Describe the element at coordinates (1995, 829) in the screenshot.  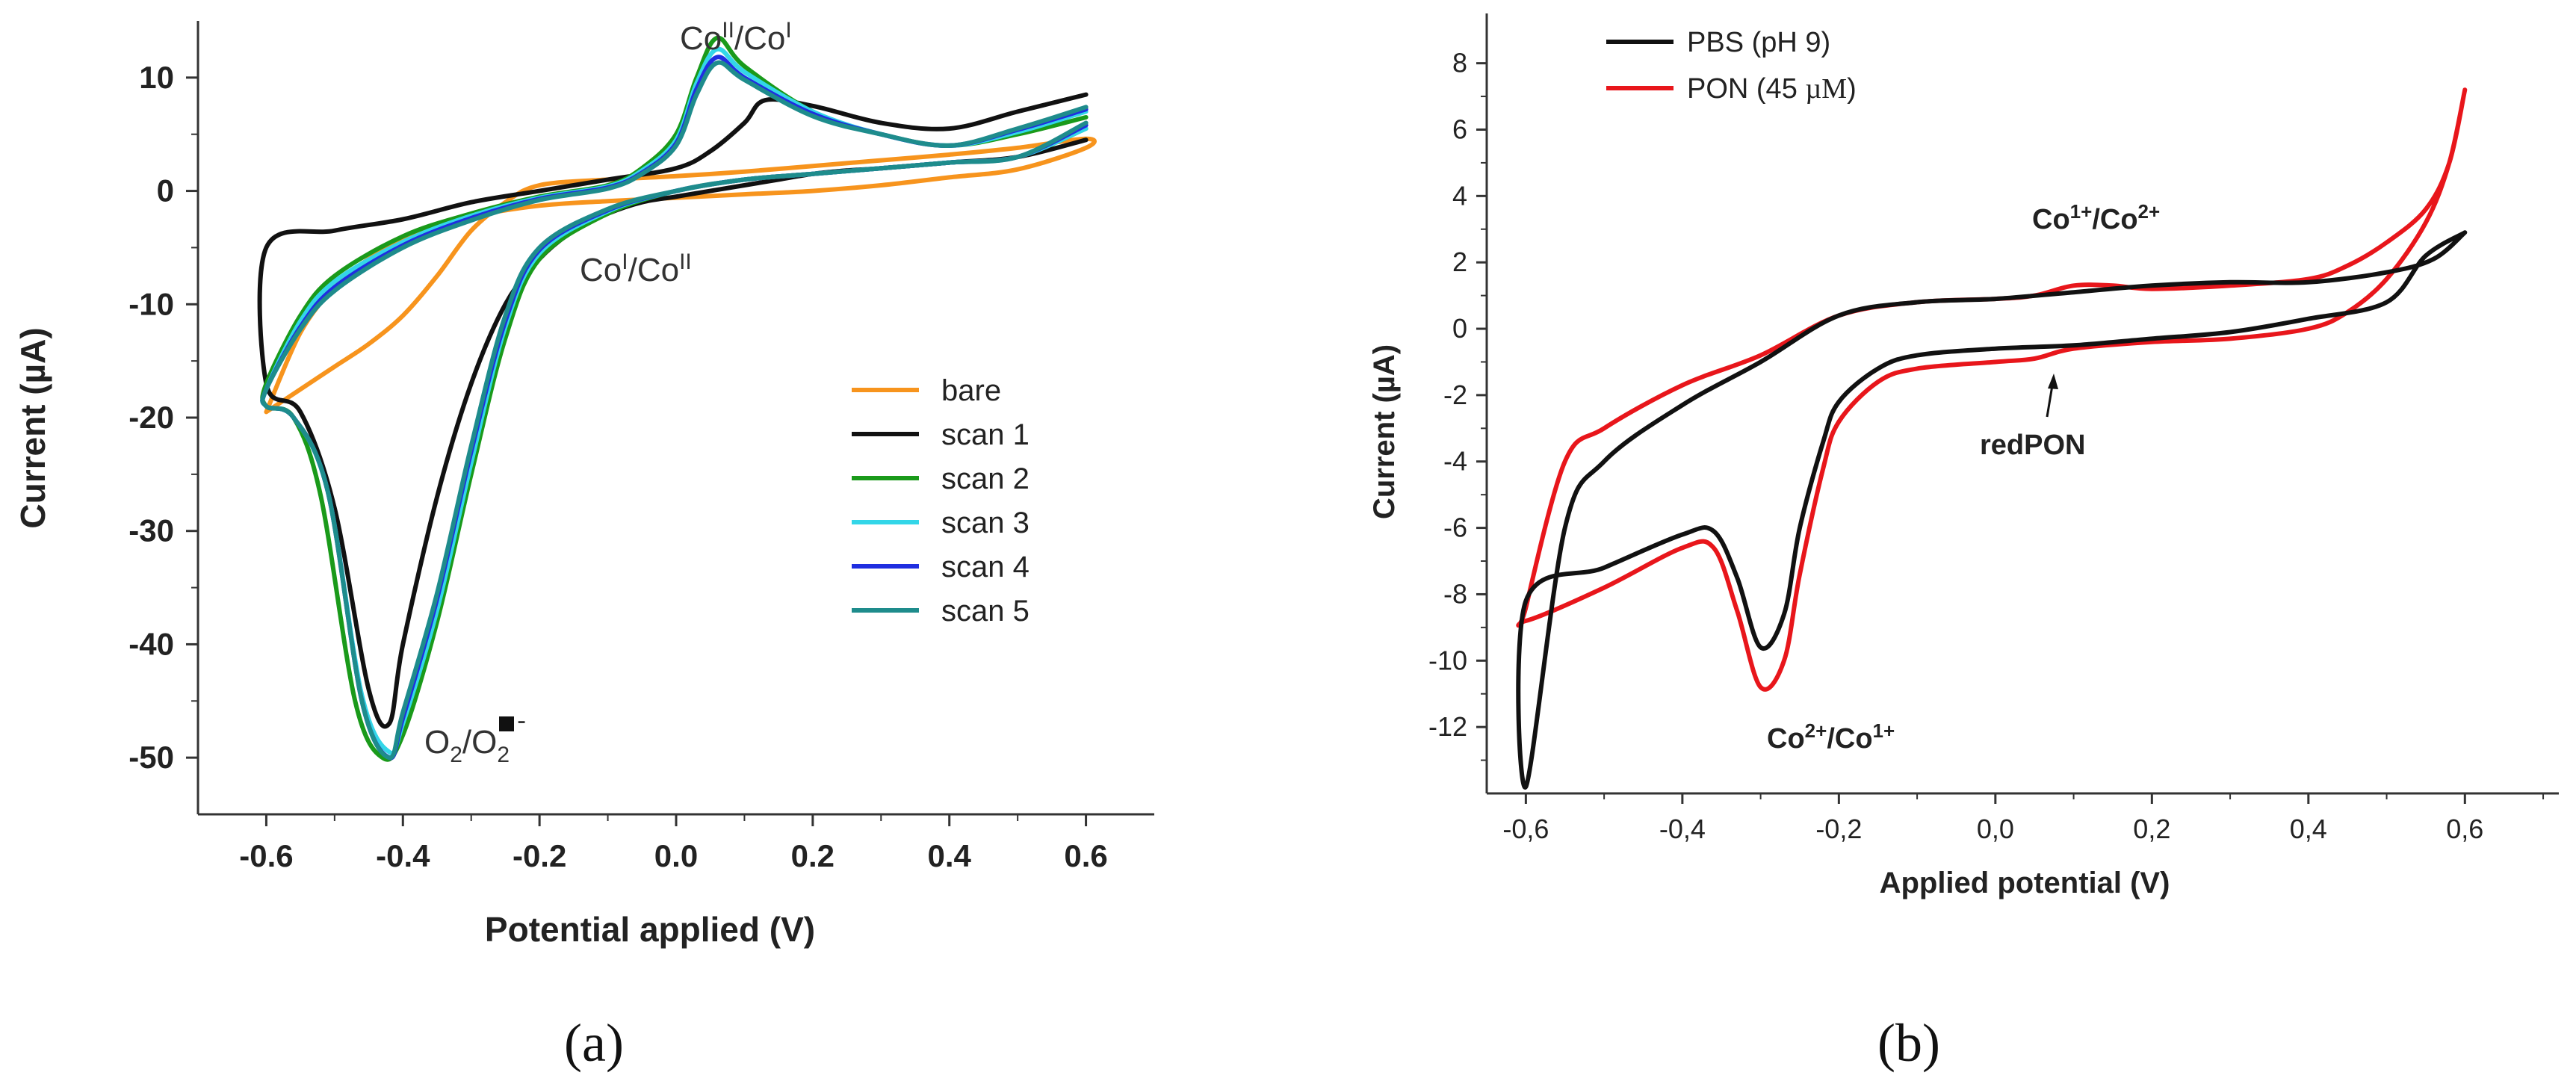
I see `x-tick-label: 0,0` at that location.